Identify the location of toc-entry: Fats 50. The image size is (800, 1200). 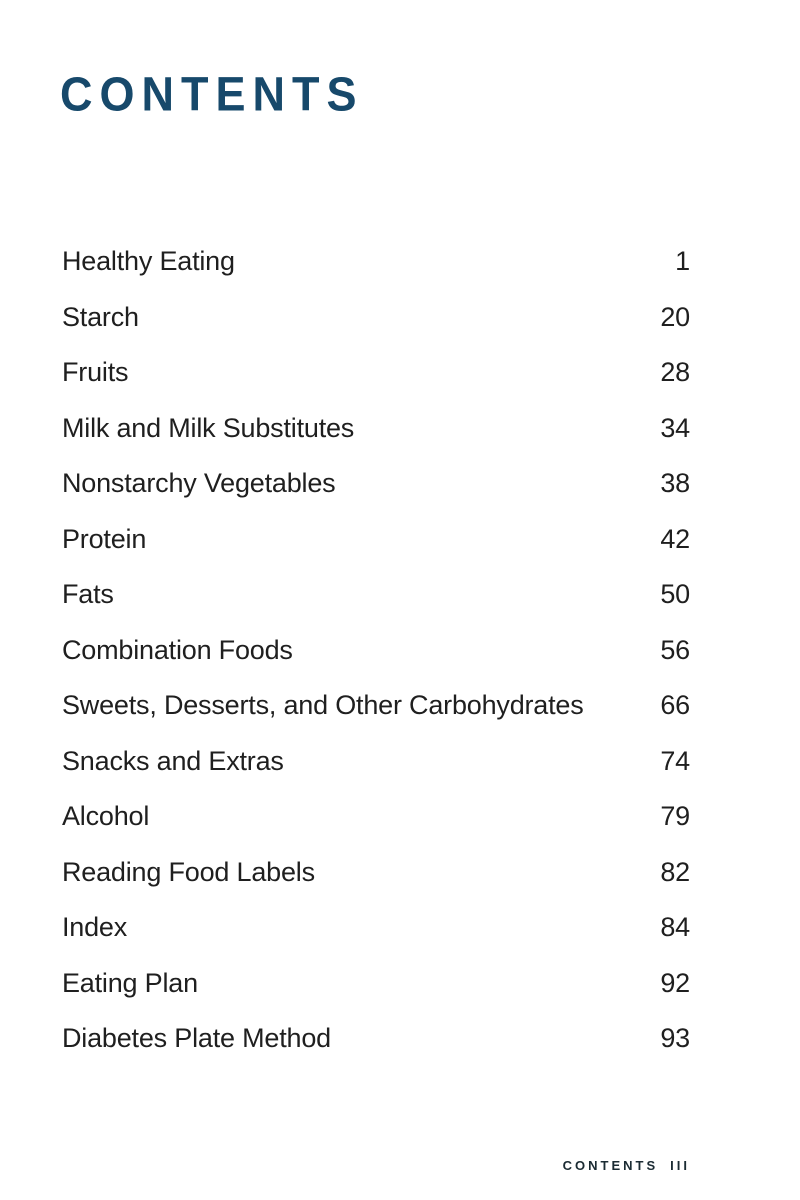
(376, 595).